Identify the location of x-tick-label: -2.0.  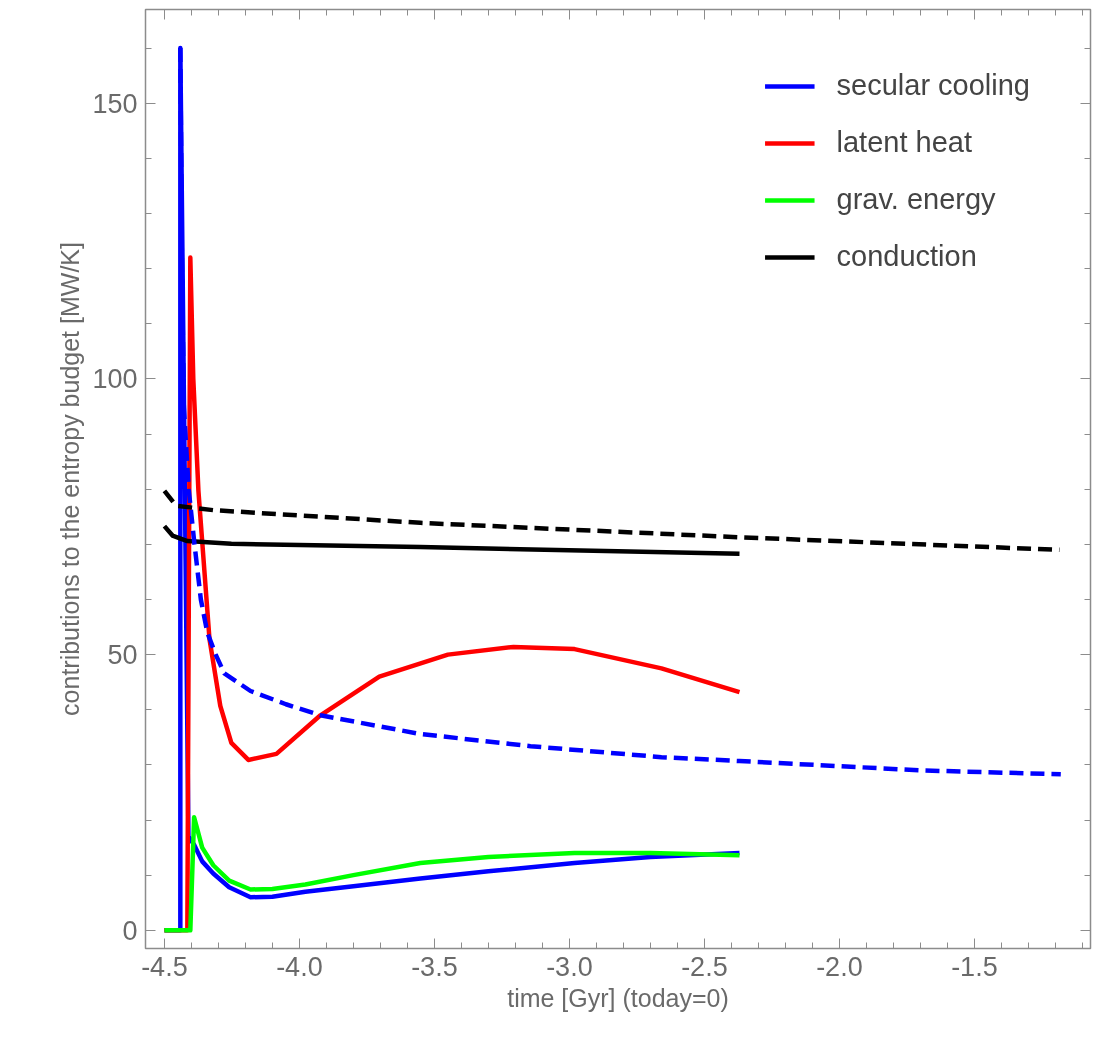
(839, 966).